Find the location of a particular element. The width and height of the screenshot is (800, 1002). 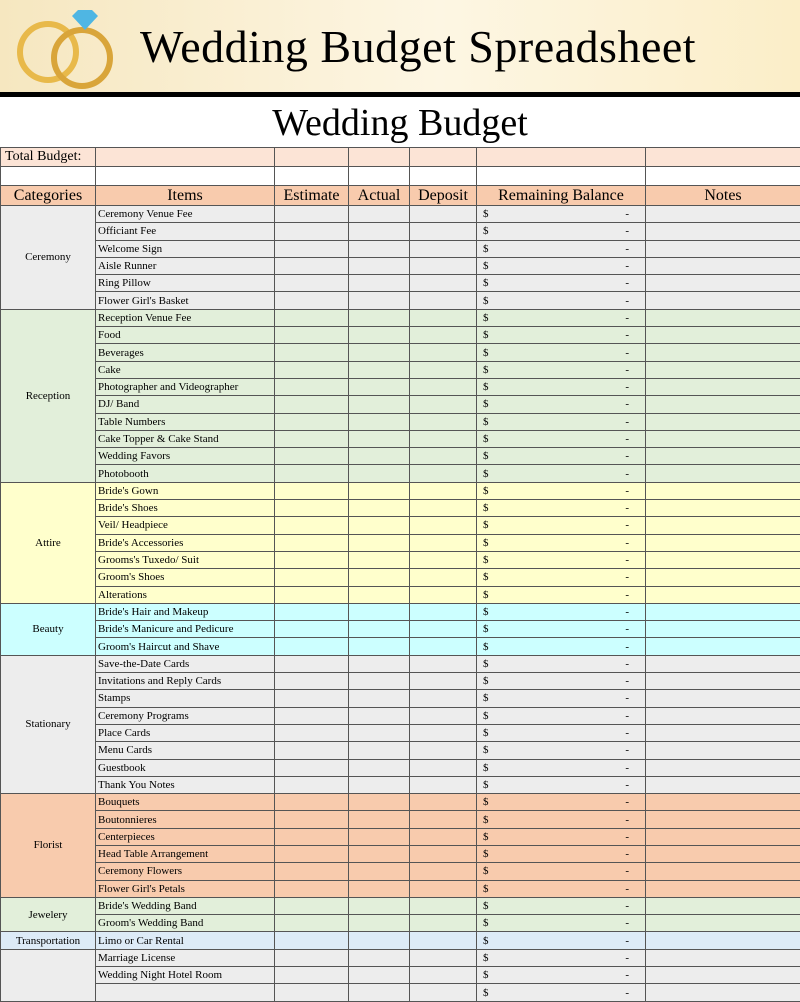

item-cell: Photographer and Videographer is located at coordinates (185, 386).